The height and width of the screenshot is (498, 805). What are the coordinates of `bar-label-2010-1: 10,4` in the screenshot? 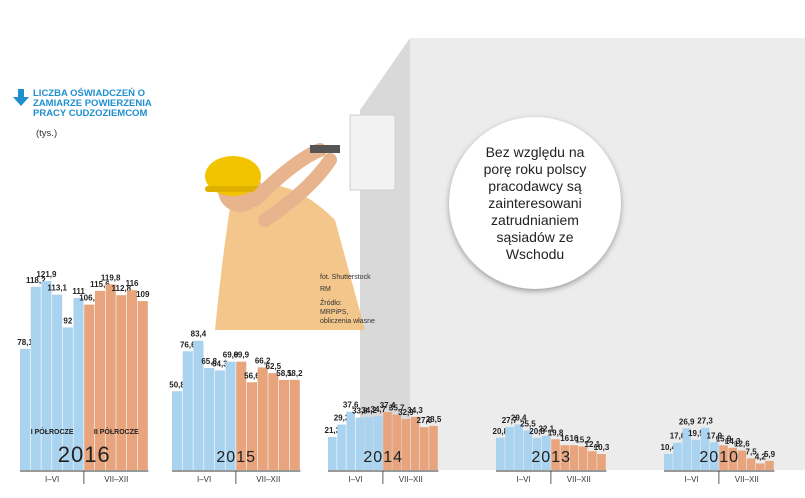 It's located at (669, 447).